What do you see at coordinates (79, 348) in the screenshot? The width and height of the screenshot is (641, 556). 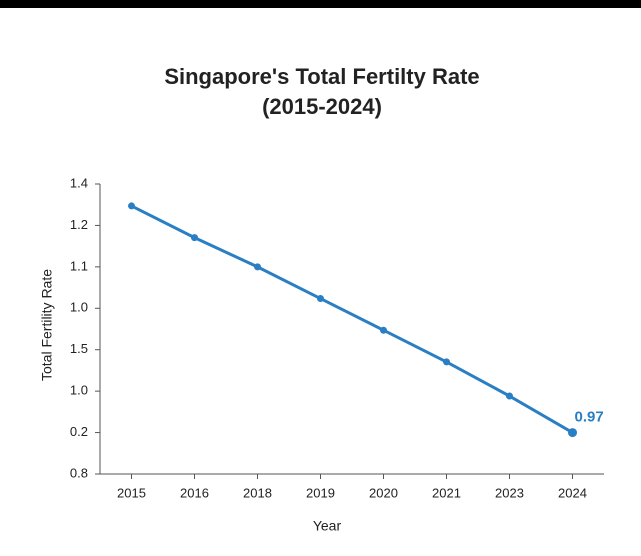 I see `y-tick-label: 1.5` at bounding box center [79, 348].